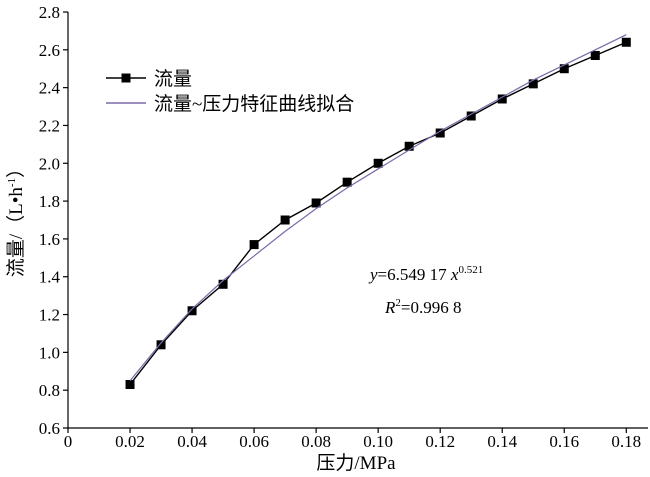 The height and width of the screenshot is (477, 650). Describe the element at coordinates (12, 182) in the screenshot. I see `y-label-sup: -1` at that location.